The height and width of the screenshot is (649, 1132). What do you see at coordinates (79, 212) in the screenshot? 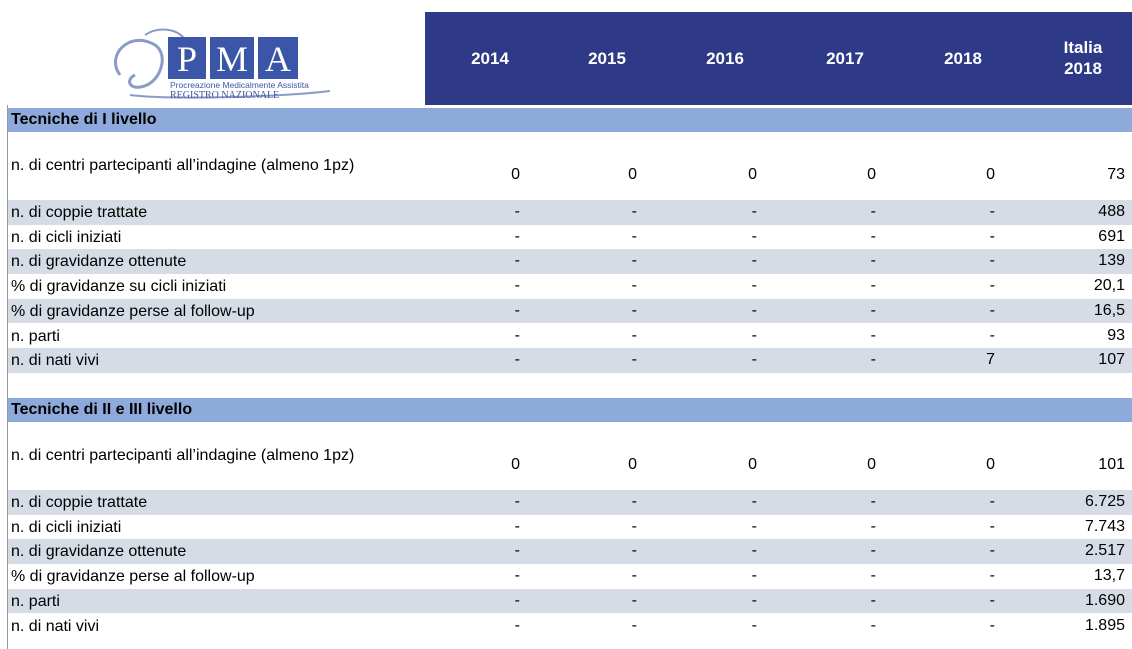
I see `row-label: n. di coppie trattate` at bounding box center [79, 212].